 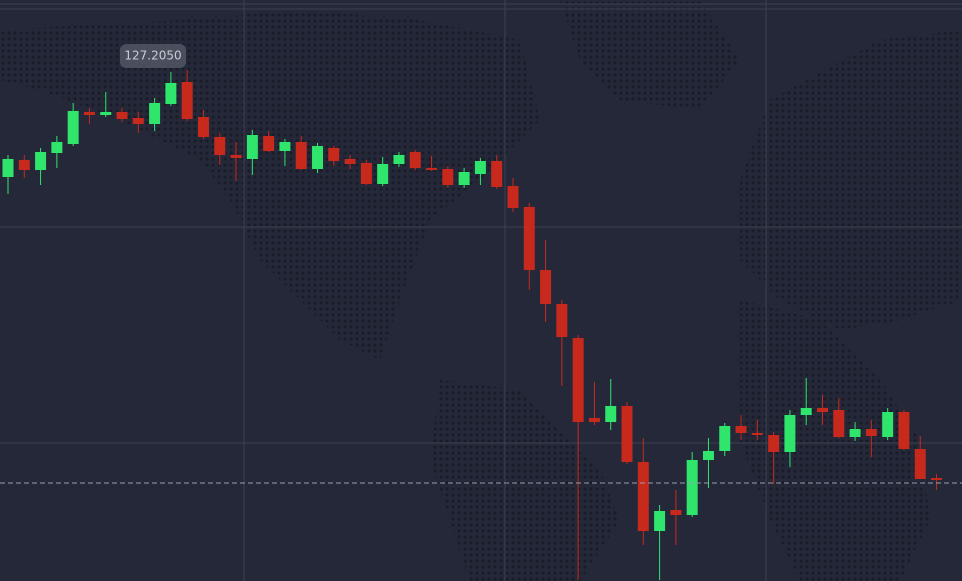 I want to click on price-tooltip, so click(x=153, y=56).